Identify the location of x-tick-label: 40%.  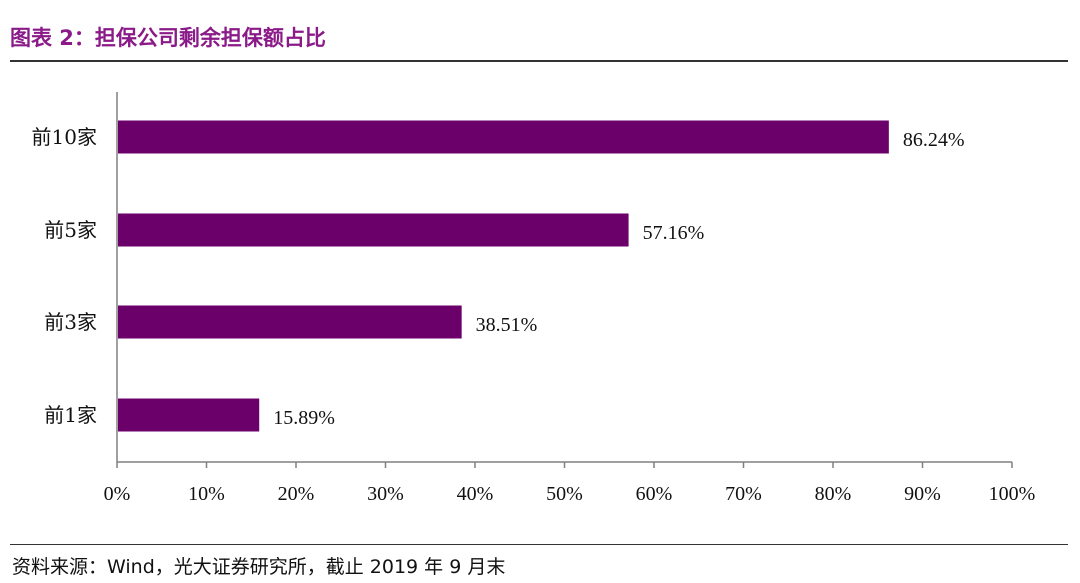
(475, 494).